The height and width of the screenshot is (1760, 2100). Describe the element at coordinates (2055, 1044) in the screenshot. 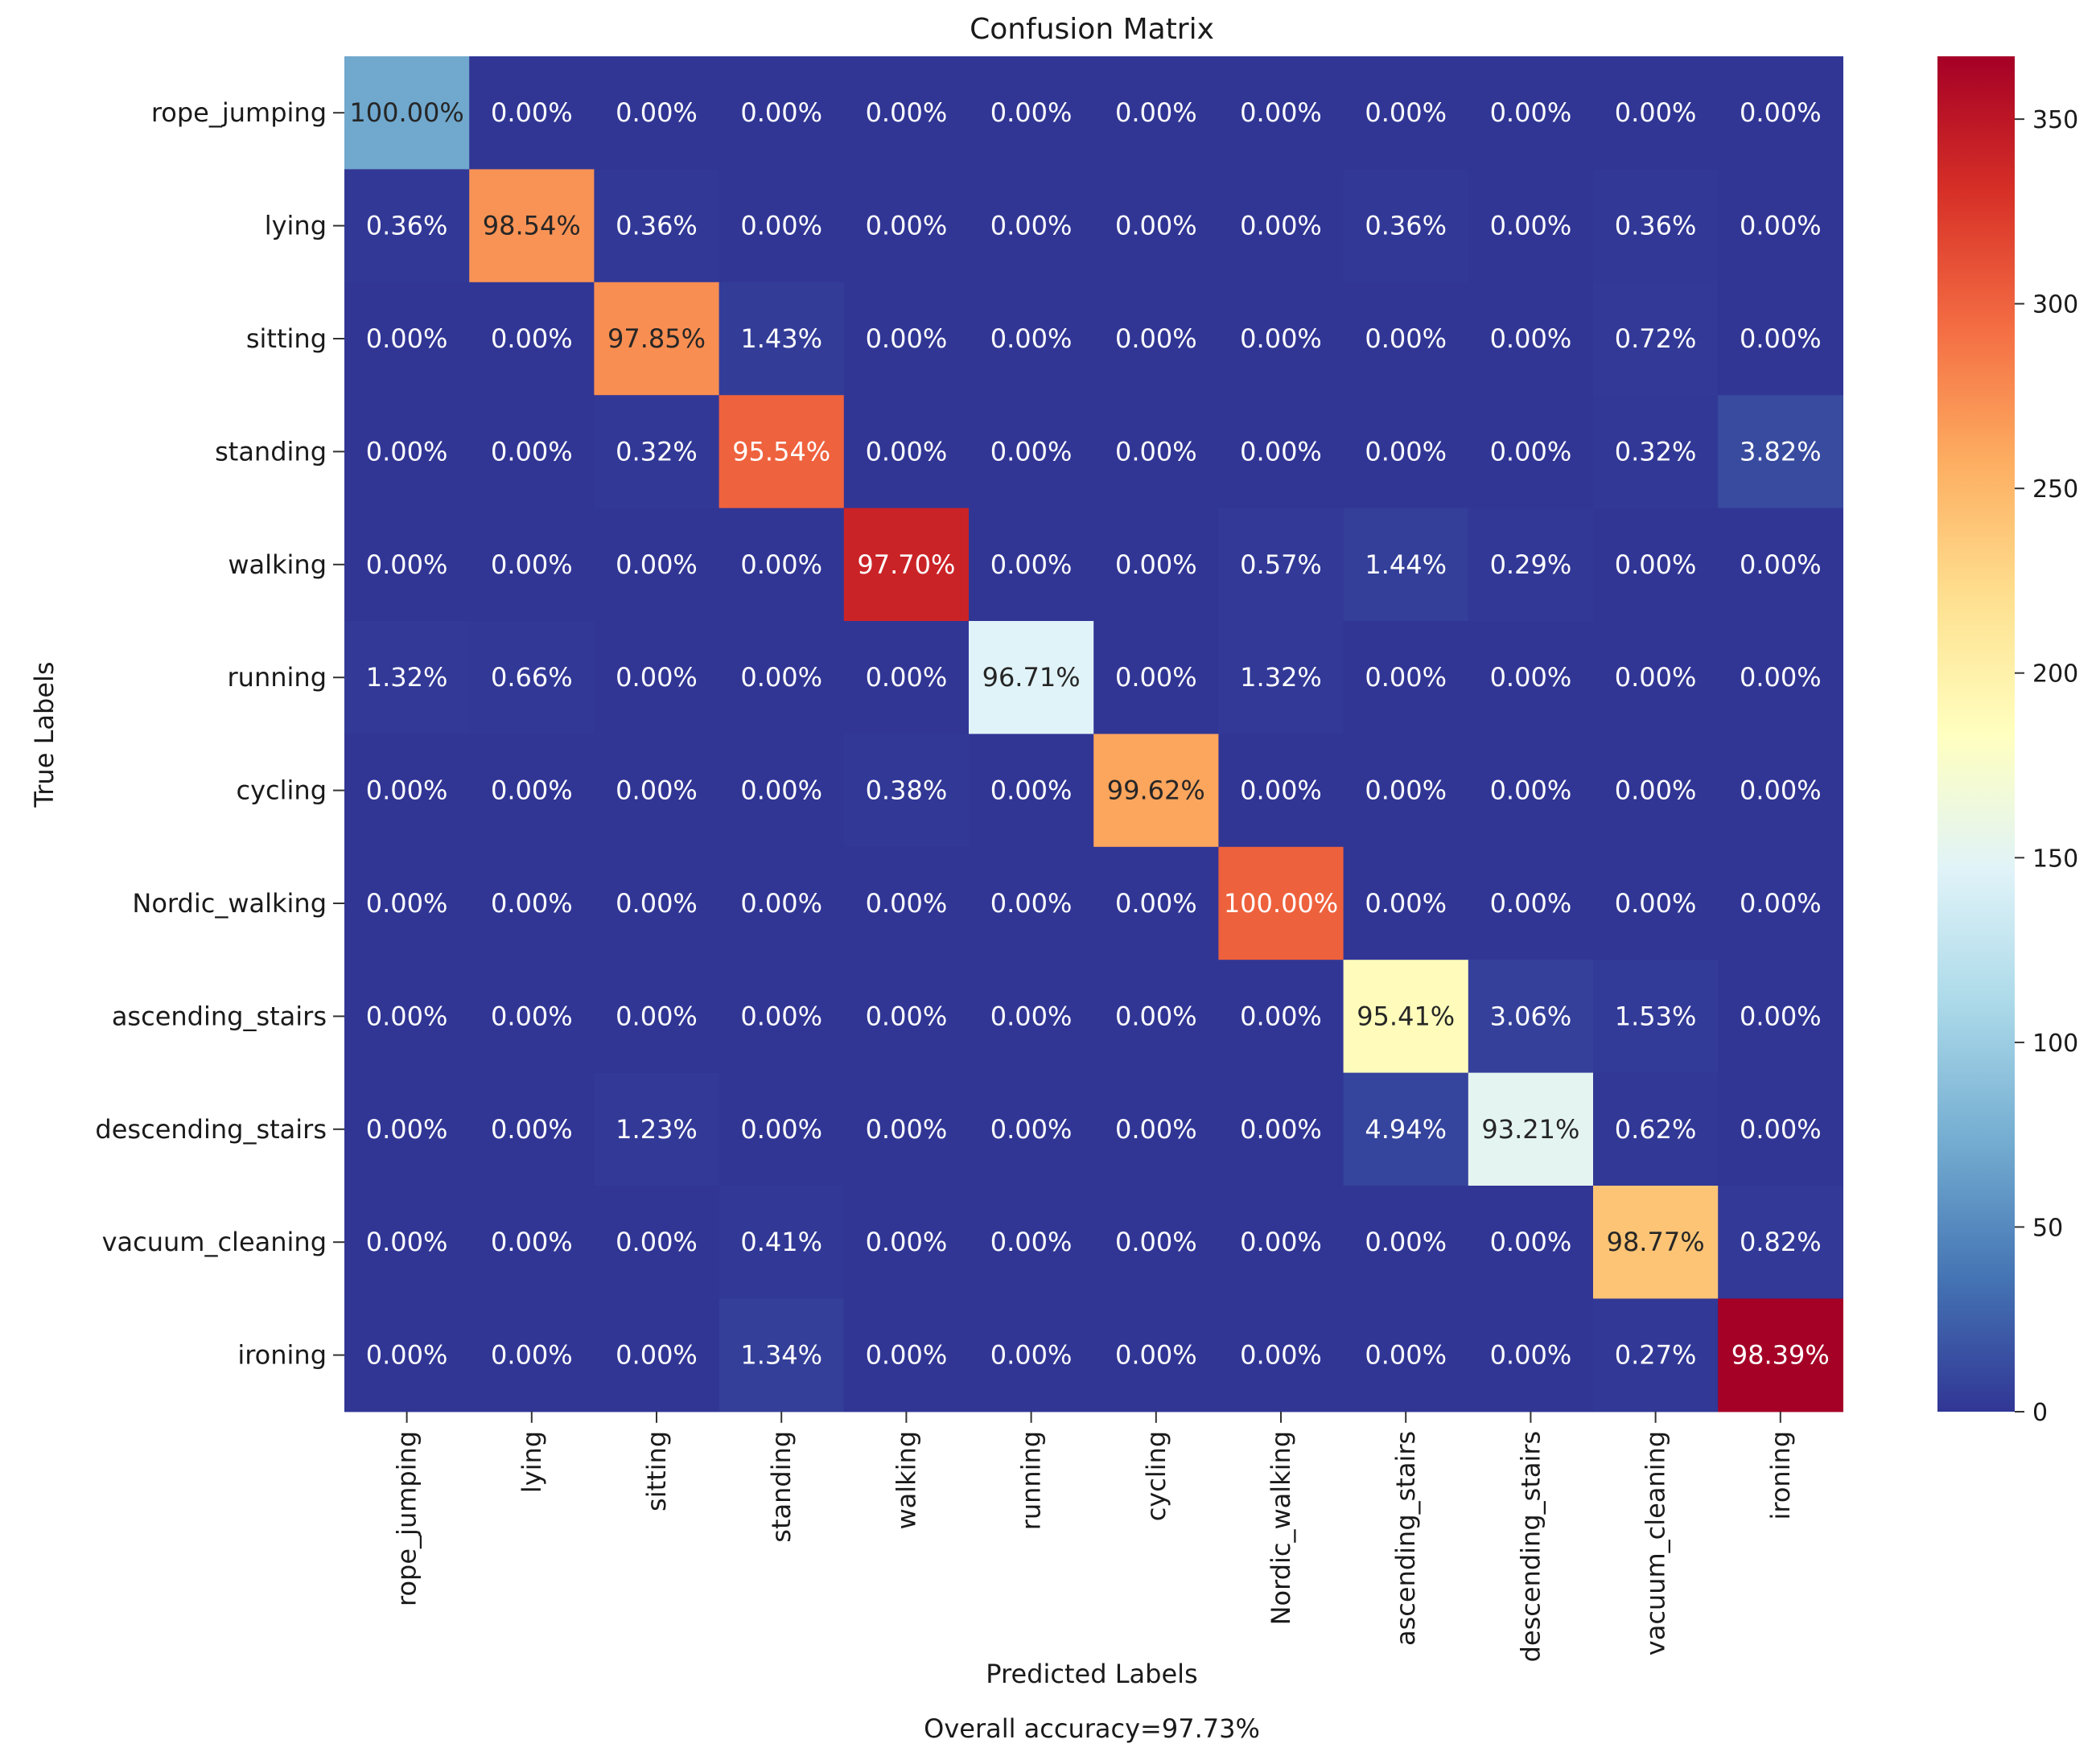

I see `colorbar-tick-label: 100` at that location.